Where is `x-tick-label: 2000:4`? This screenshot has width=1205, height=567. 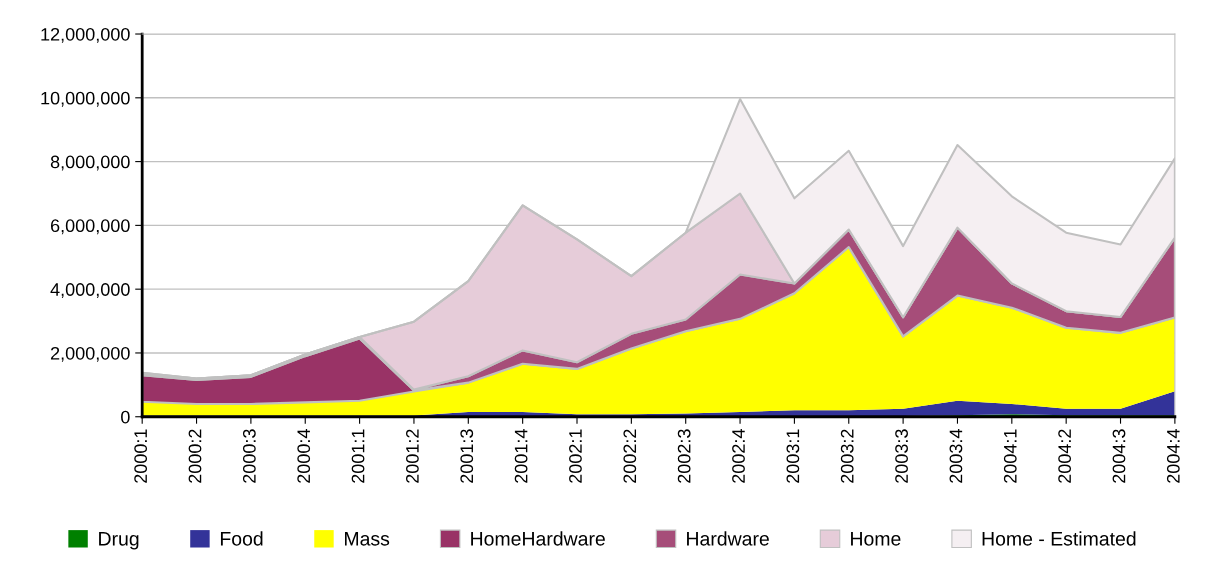
x-tick-label: 2000:4 is located at coordinates (304, 456).